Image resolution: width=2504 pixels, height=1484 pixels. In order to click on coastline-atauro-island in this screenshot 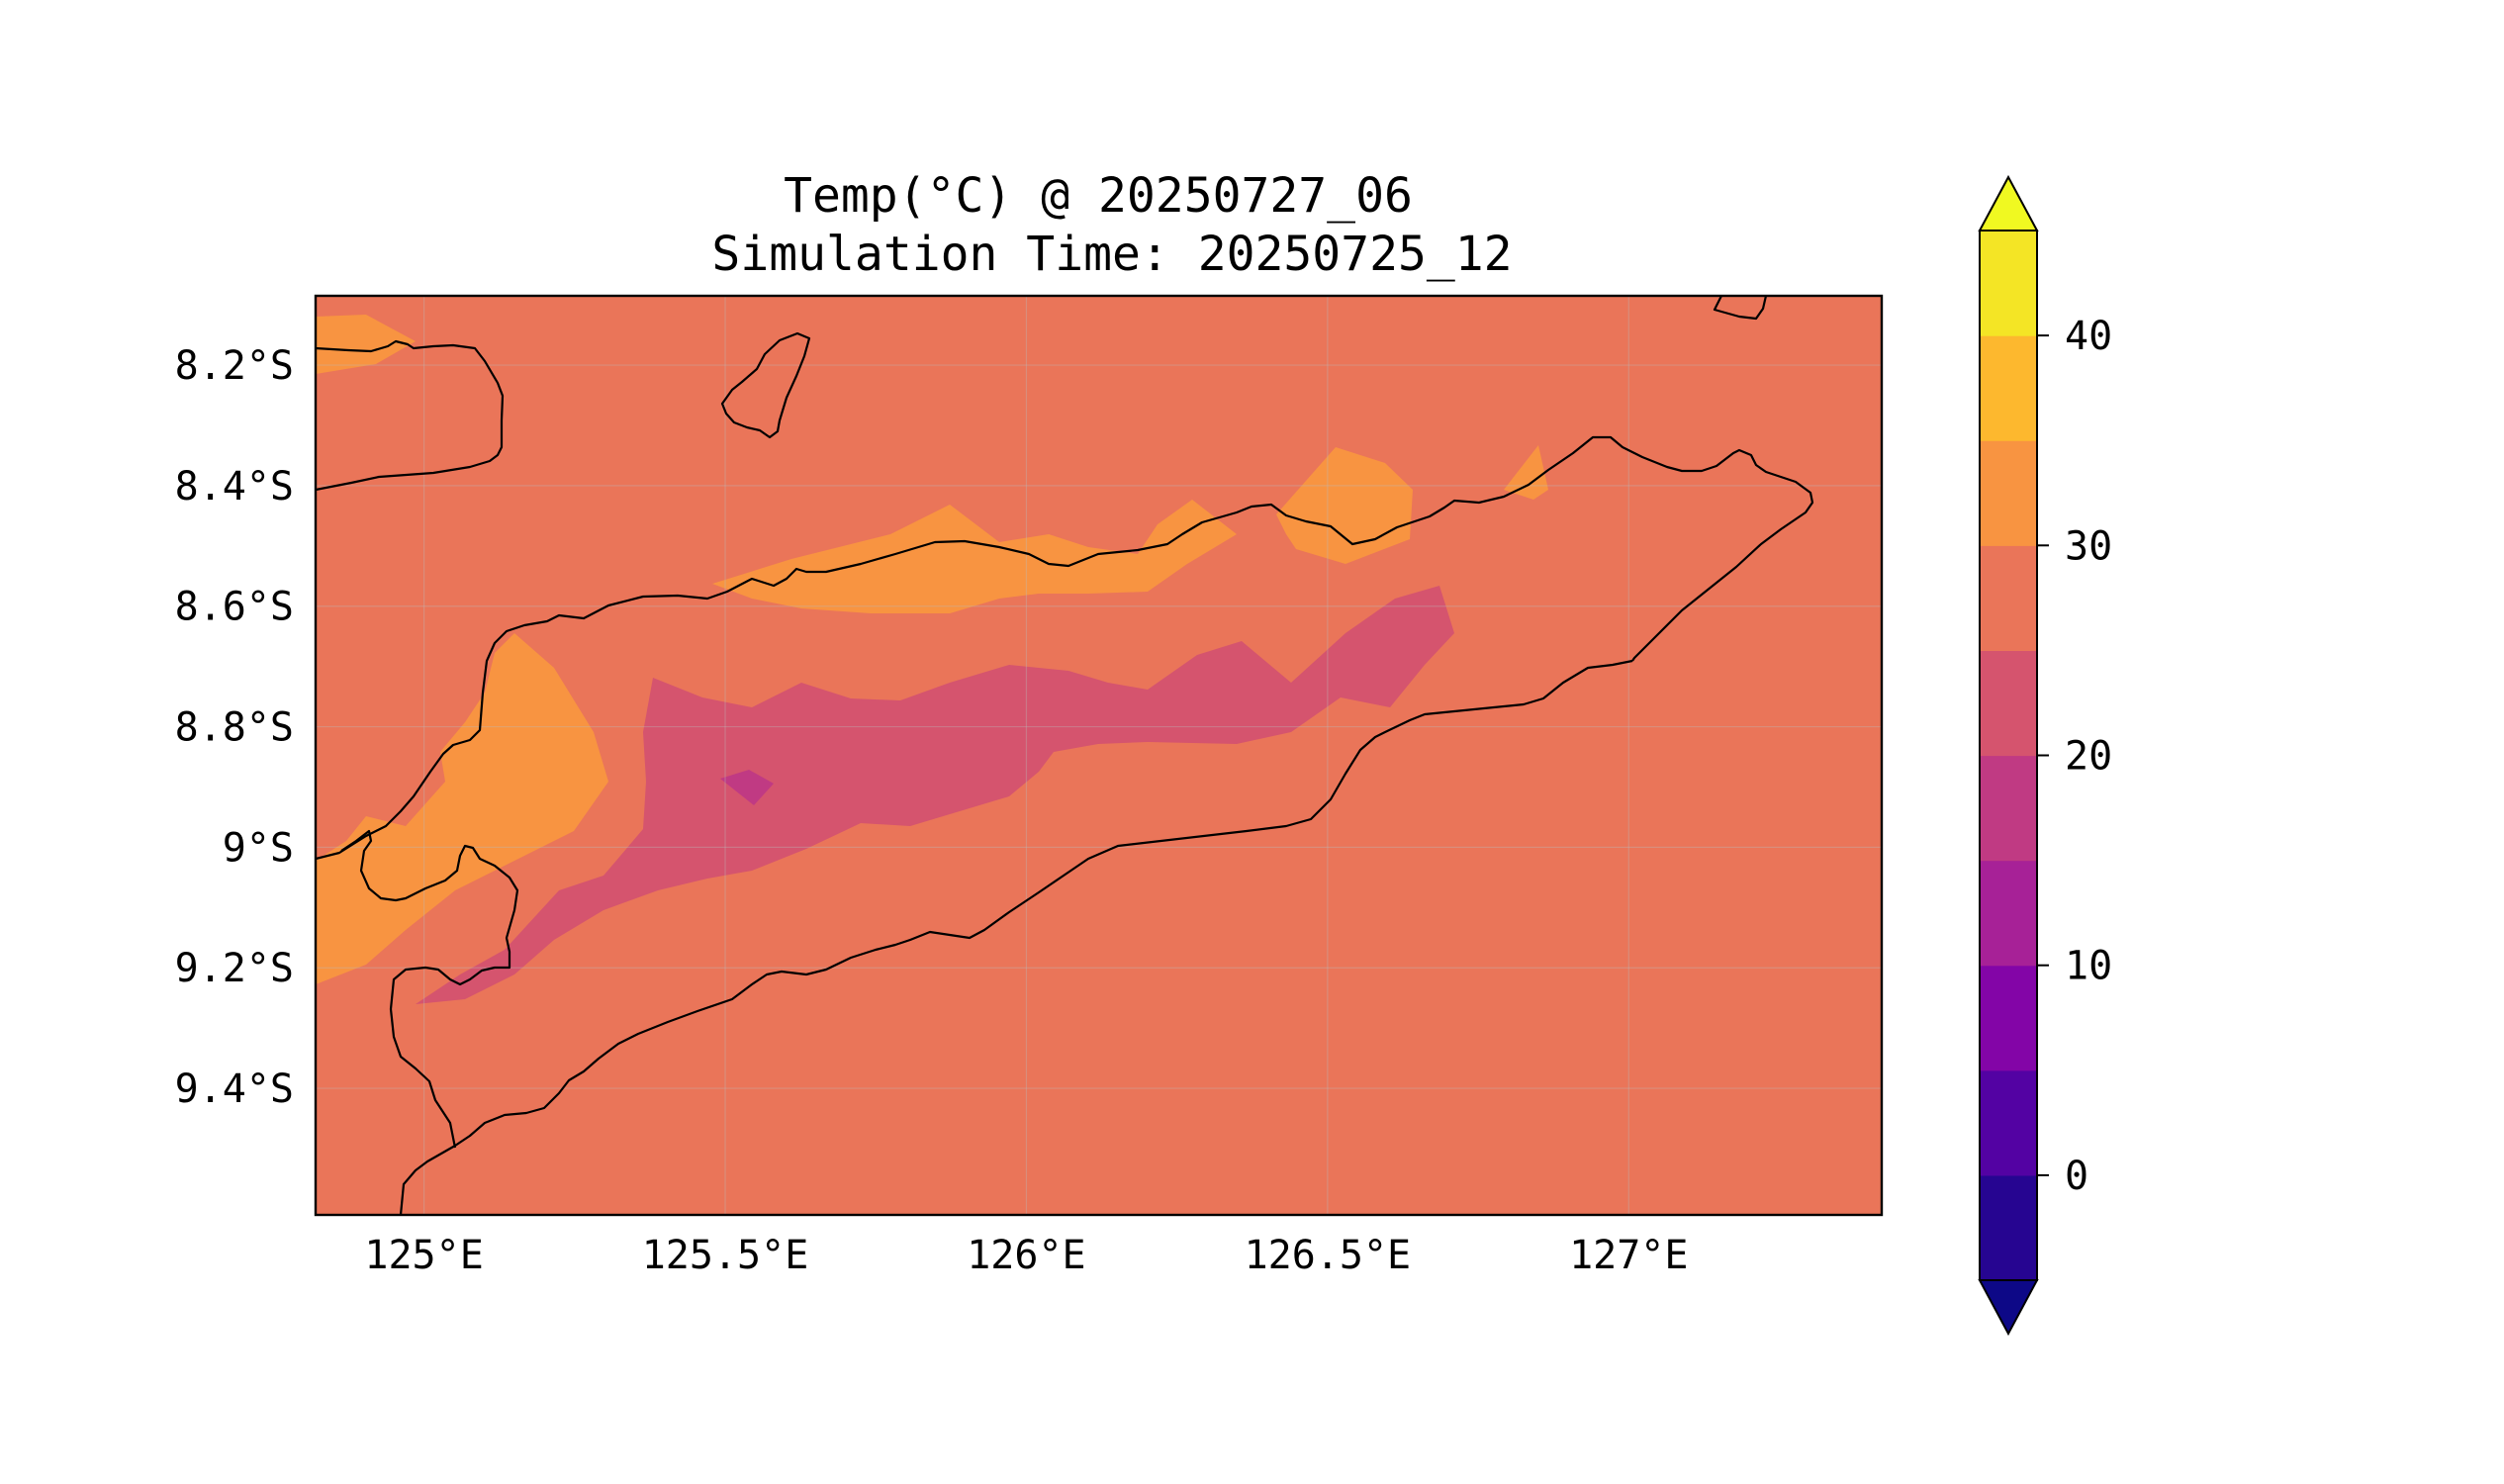, I will do `click(765, 385)`.